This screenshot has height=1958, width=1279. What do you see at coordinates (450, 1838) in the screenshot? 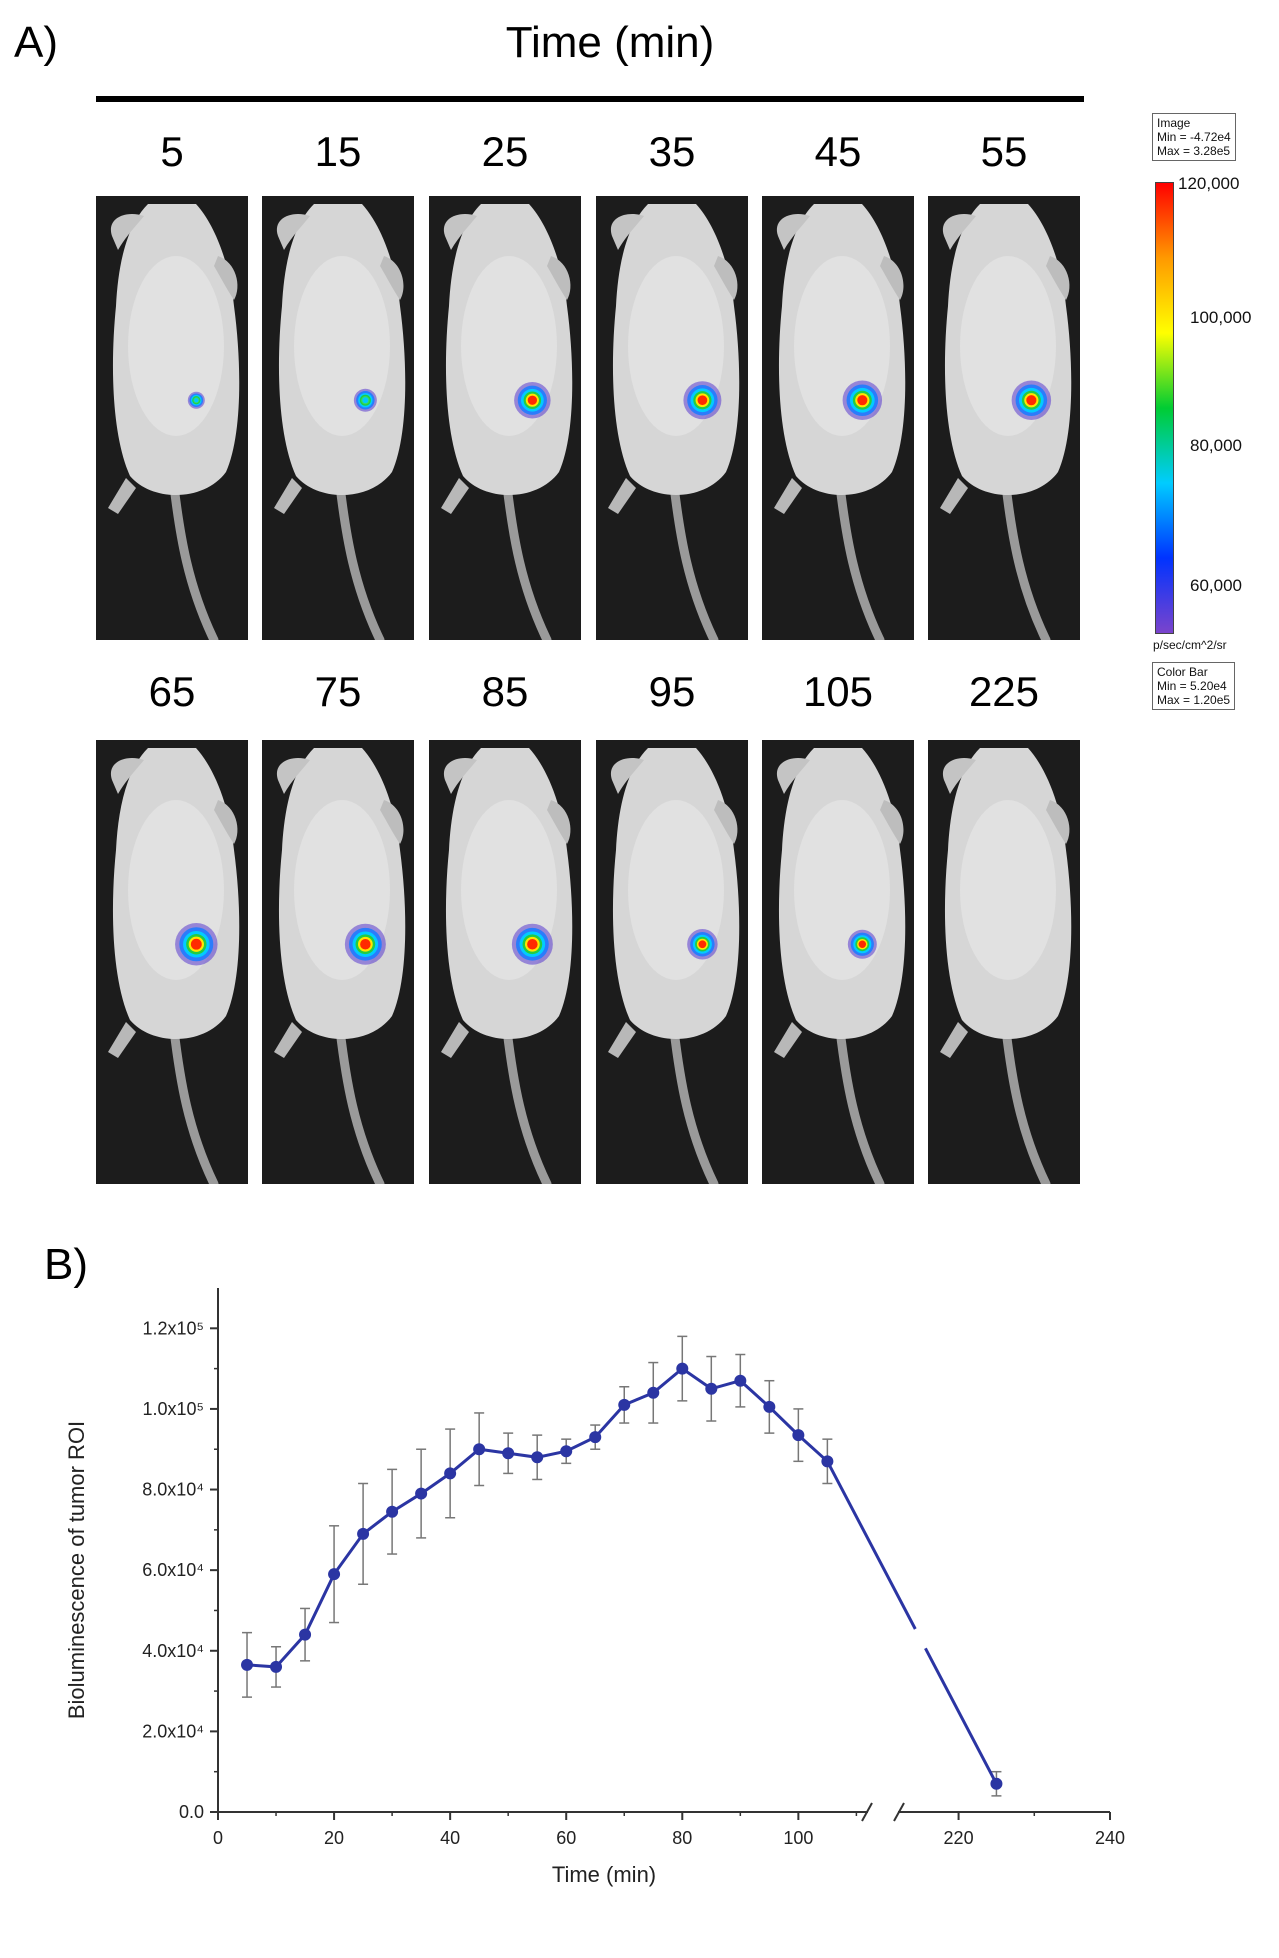
I see `x-tick-label: 40` at bounding box center [450, 1838].